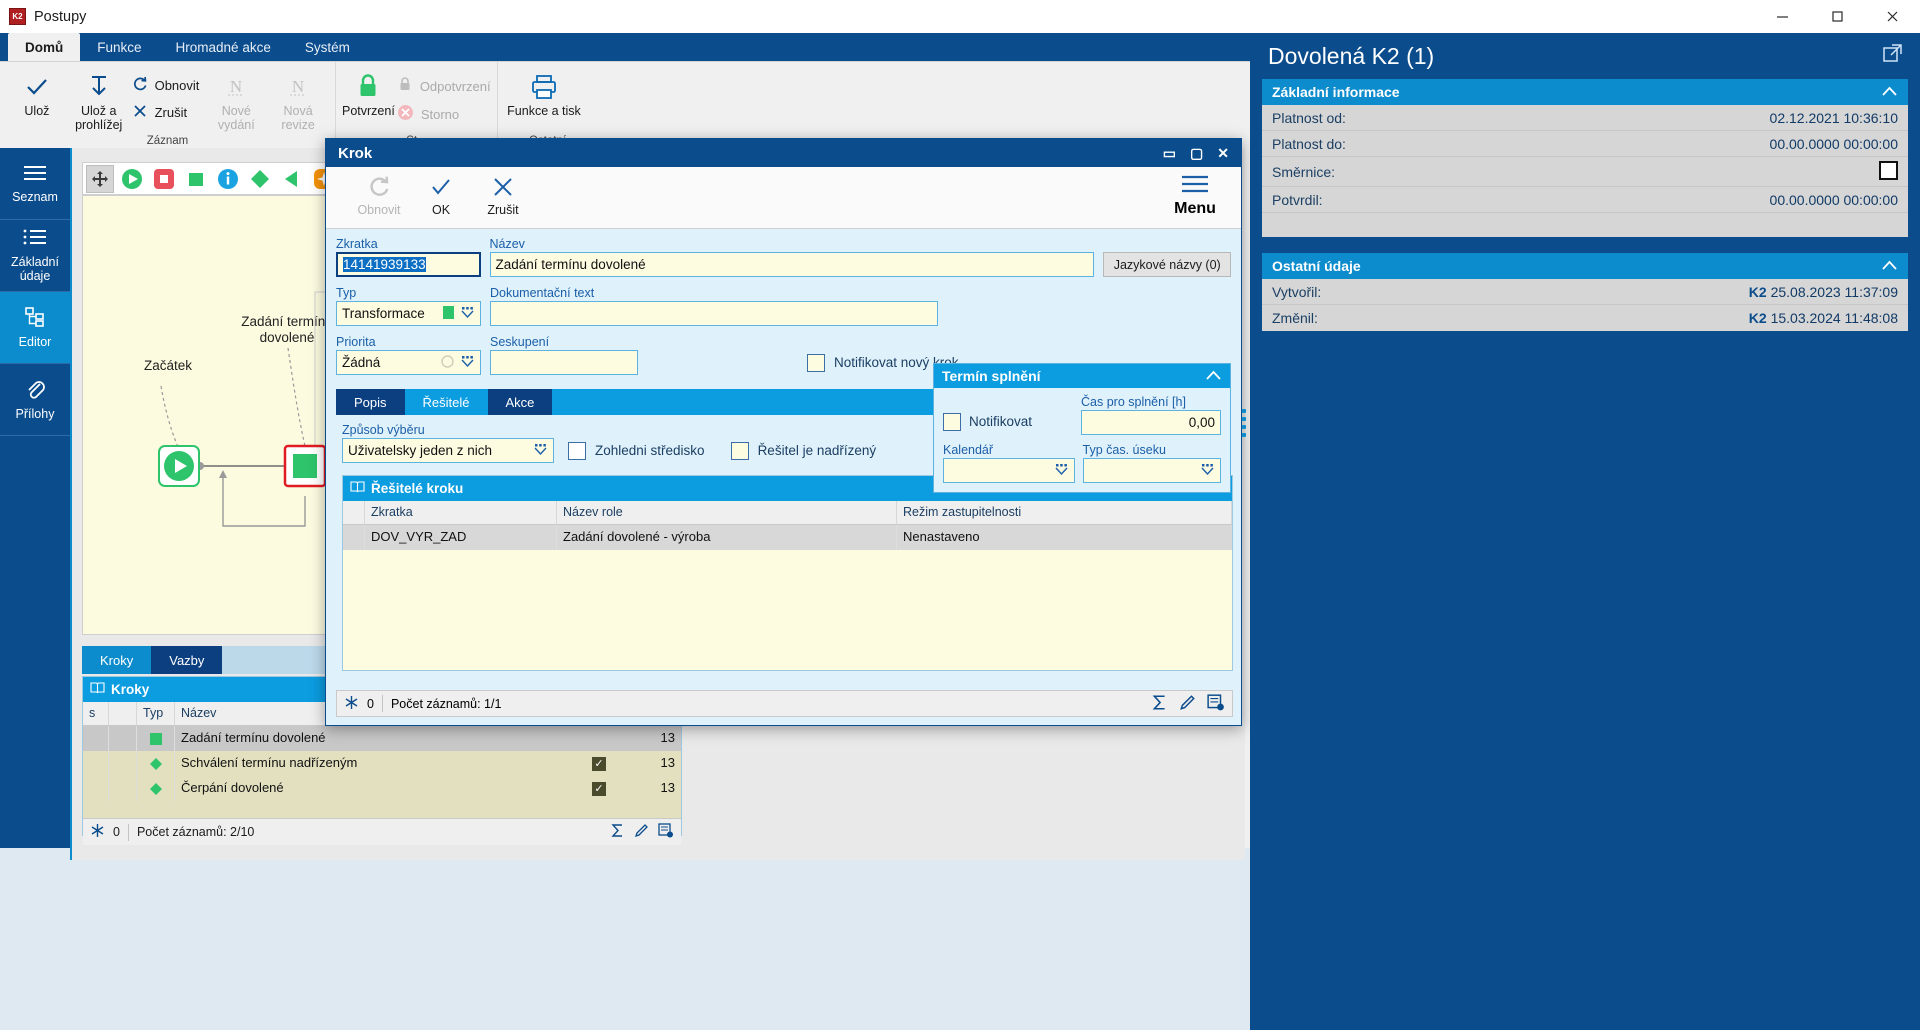 The width and height of the screenshot is (1920, 1030). What do you see at coordinates (187, 660) in the screenshot?
I see `tab-vazby: Vazby` at bounding box center [187, 660].